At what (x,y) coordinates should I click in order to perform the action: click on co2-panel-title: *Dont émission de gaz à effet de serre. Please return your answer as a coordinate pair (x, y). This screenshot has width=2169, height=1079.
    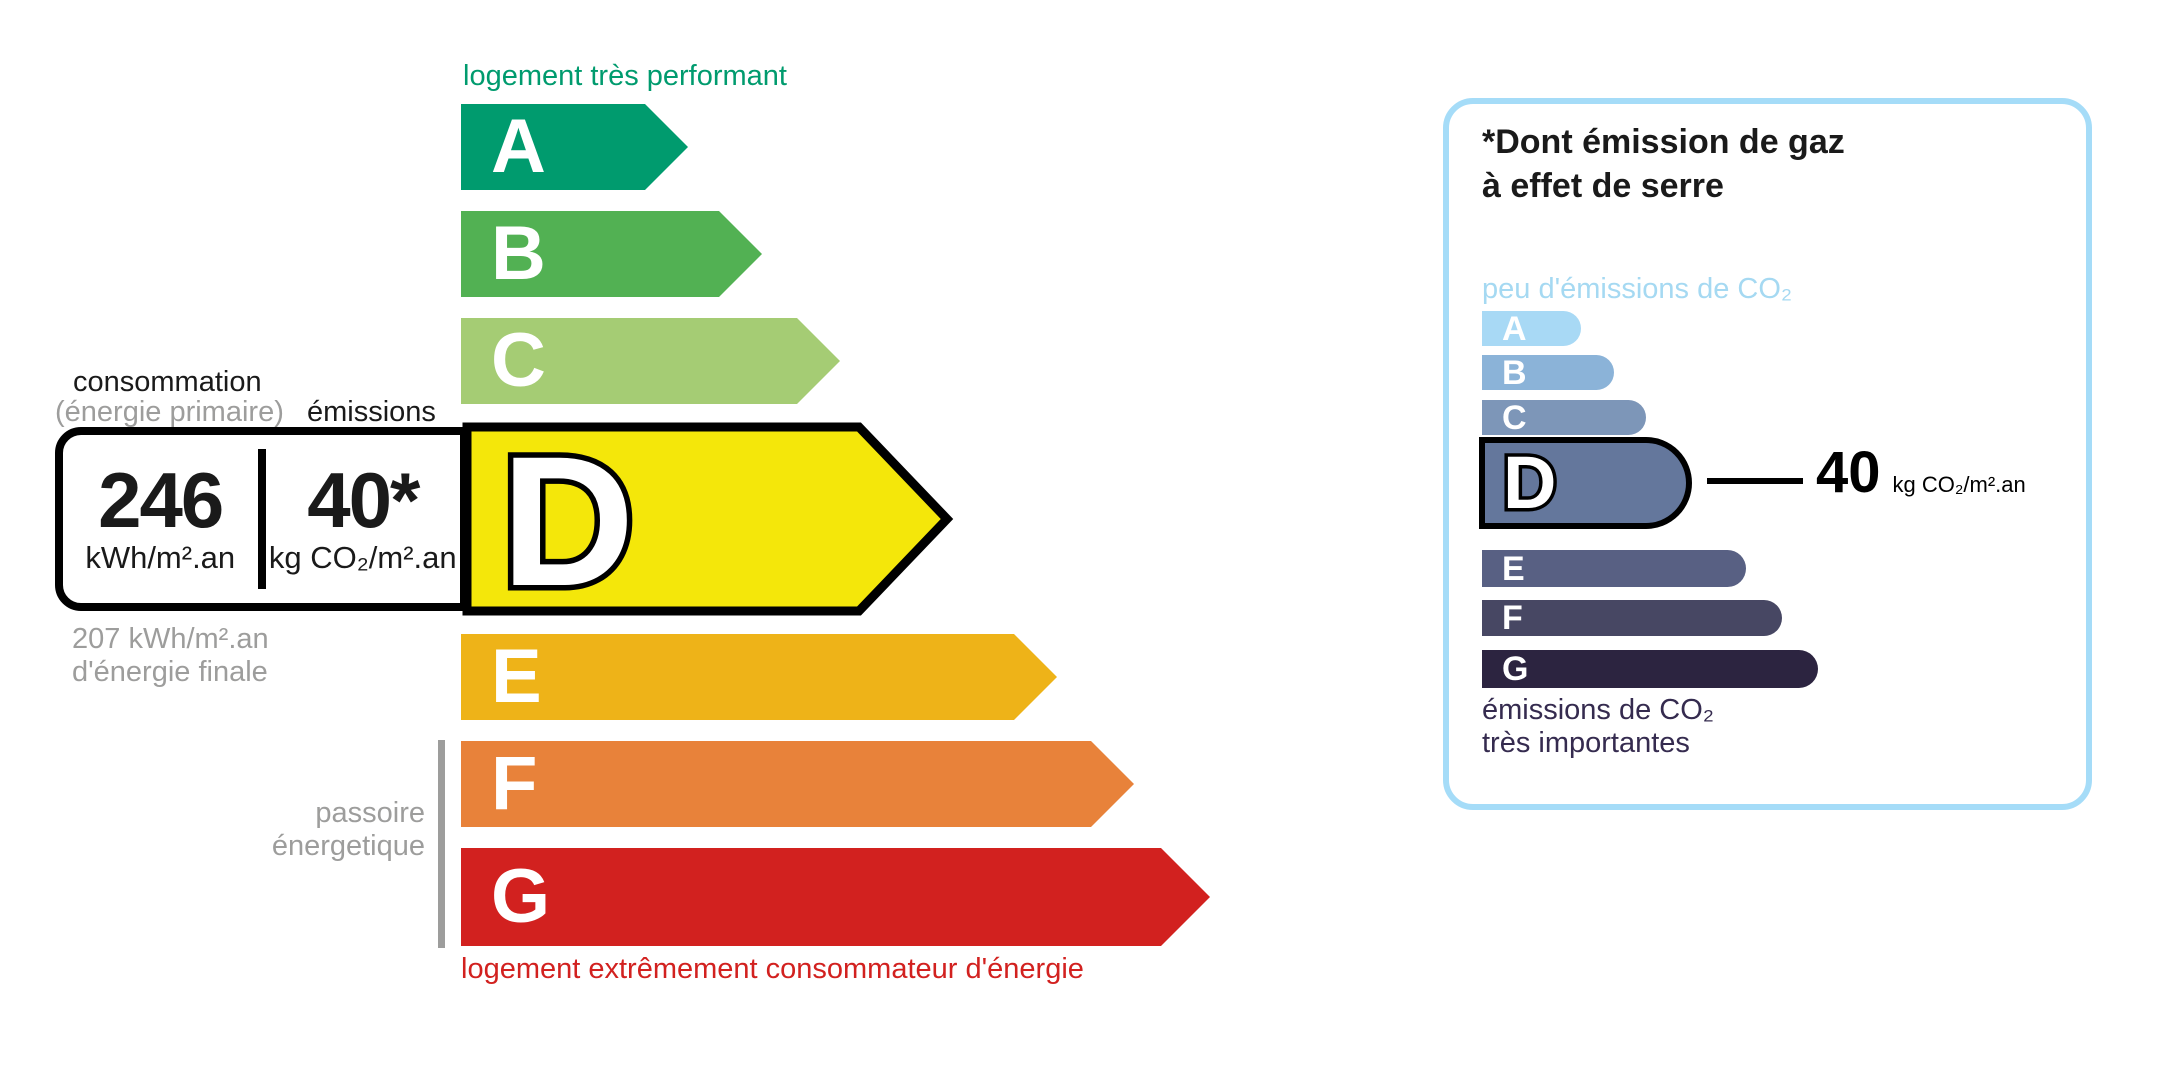
    Looking at the image, I should click on (1663, 164).